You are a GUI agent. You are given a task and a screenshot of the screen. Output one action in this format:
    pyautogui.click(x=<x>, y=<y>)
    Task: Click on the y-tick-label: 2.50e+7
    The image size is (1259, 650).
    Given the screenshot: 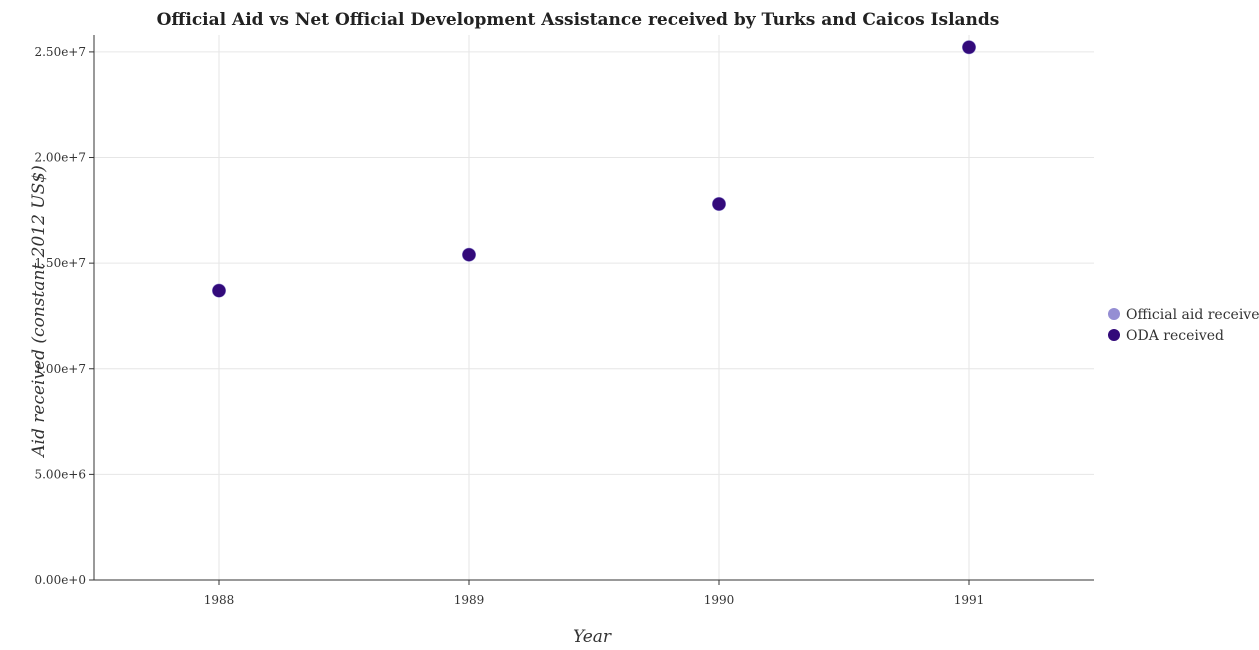 What is the action you would take?
    pyautogui.click(x=60, y=52)
    